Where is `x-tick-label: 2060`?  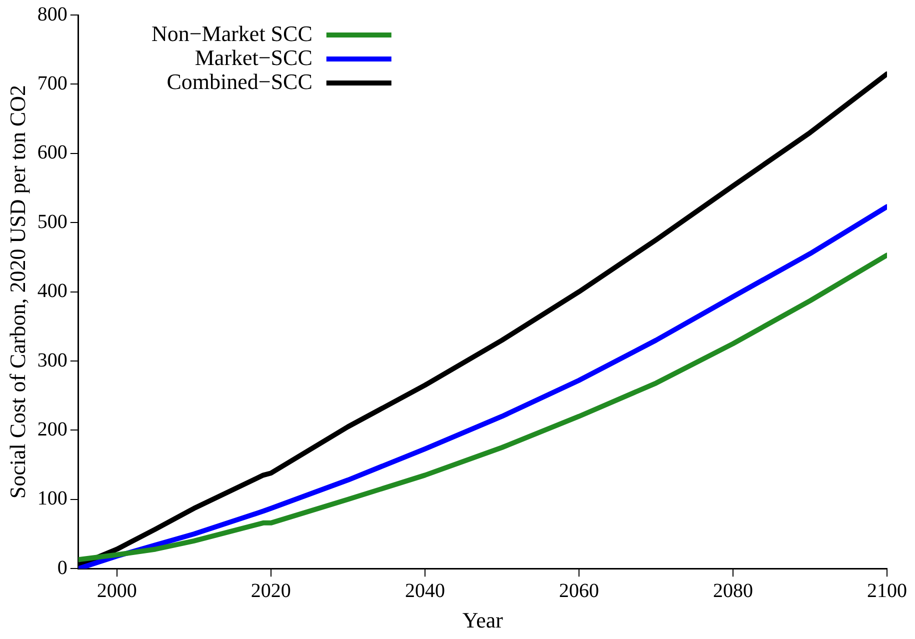 x-tick-label: 2060 is located at coordinates (578, 591).